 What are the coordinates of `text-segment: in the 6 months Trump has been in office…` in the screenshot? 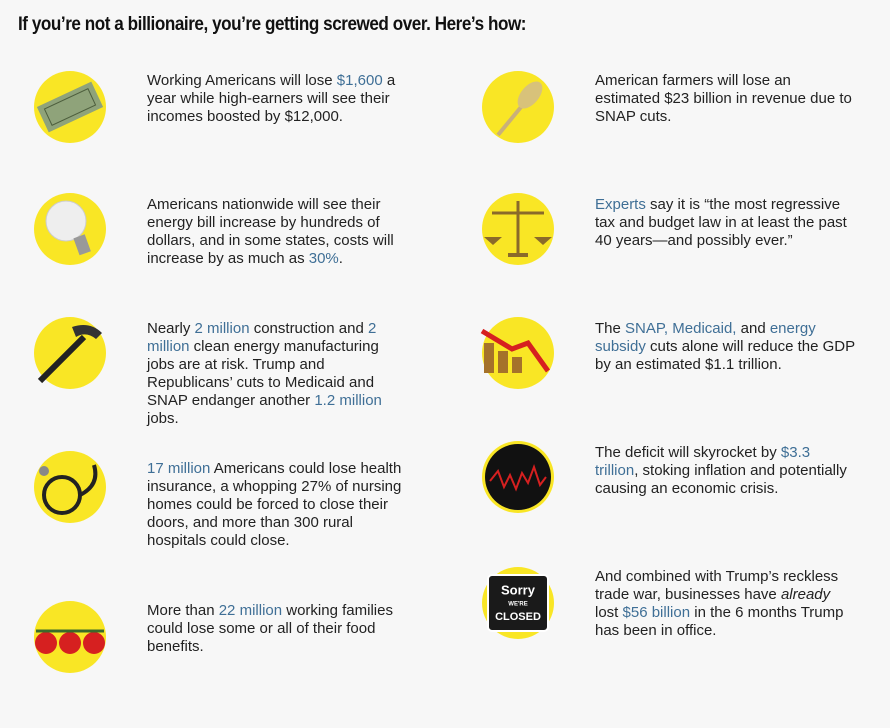 It's located at (719, 621).